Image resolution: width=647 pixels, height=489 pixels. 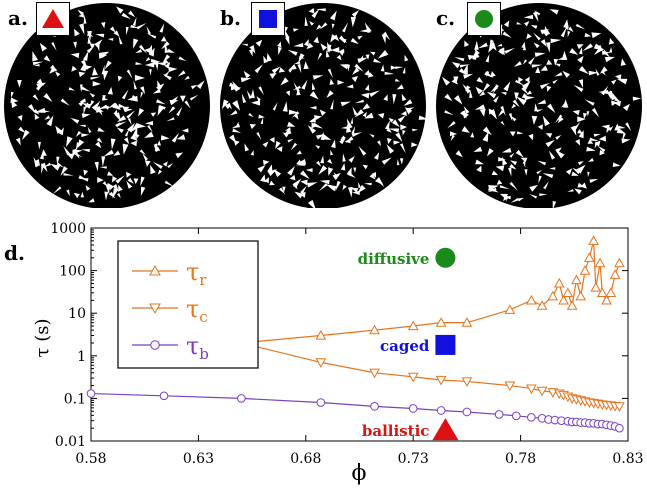 What do you see at coordinates (107, 105) in the screenshot?
I see `disk-image-a` at bounding box center [107, 105].